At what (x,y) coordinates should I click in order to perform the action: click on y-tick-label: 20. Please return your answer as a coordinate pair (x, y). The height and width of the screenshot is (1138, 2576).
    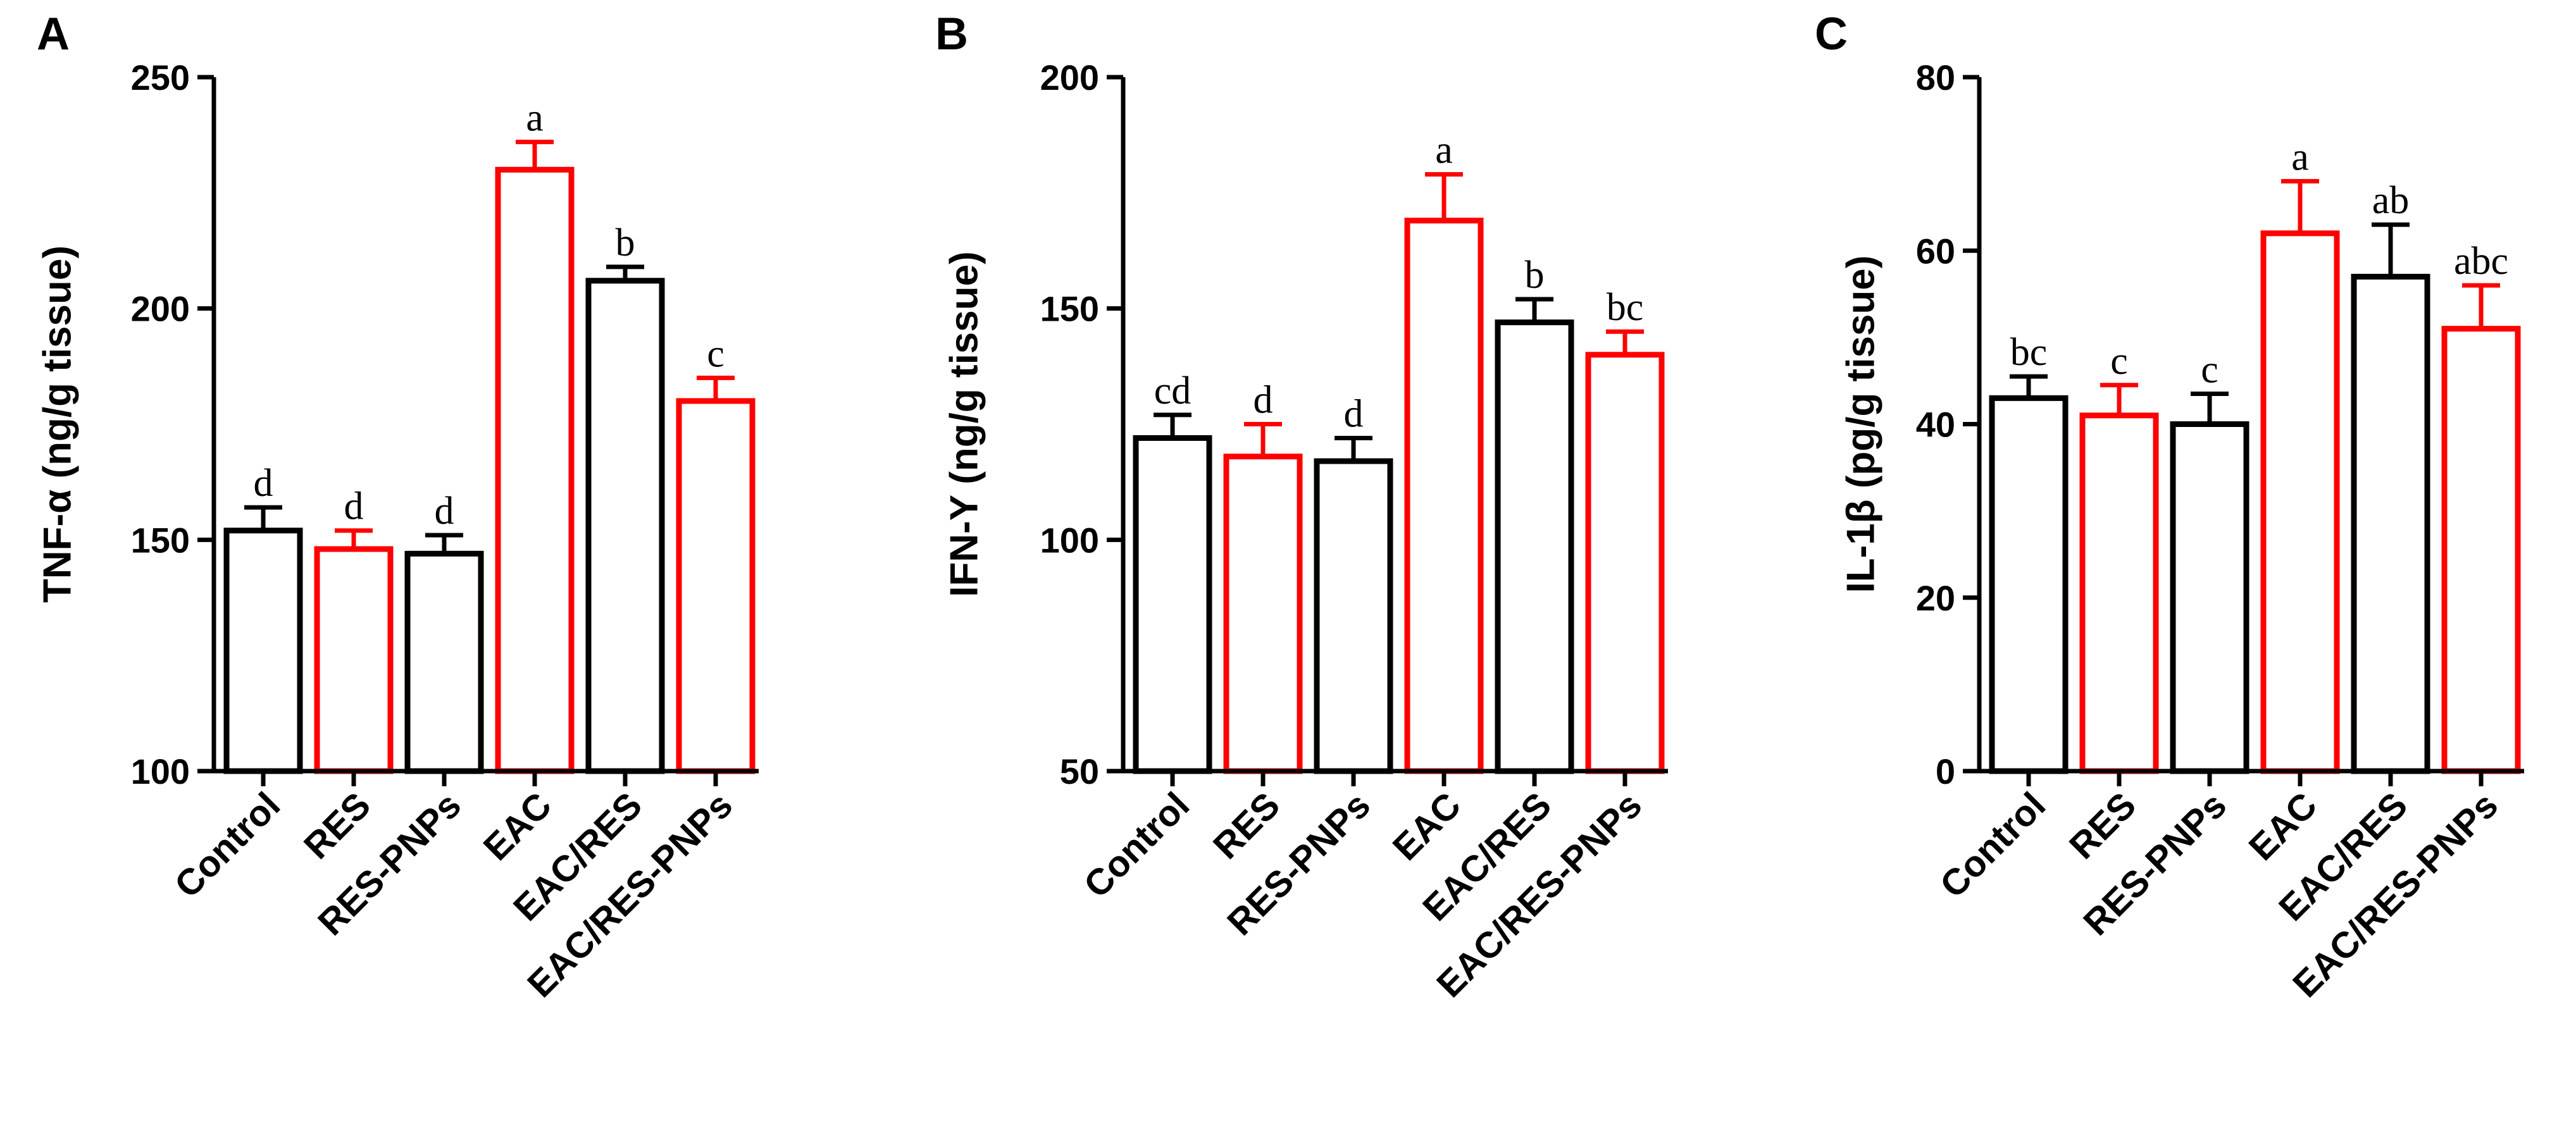
    Looking at the image, I should click on (1936, 598).